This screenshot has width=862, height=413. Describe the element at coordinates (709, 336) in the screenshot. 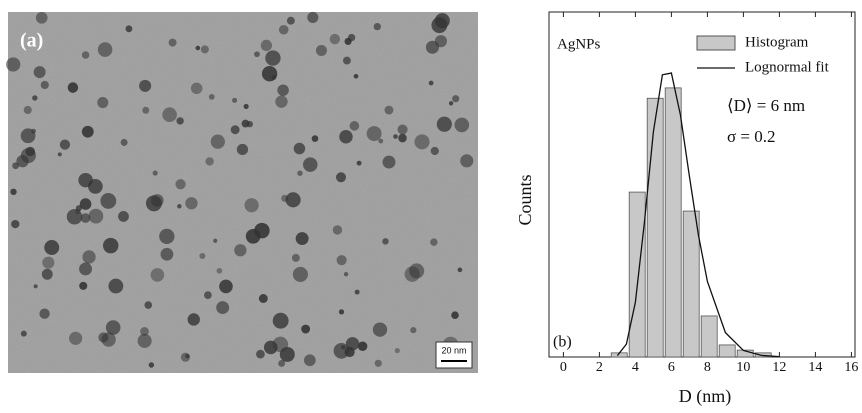

I see `histogram-bar` at that location.